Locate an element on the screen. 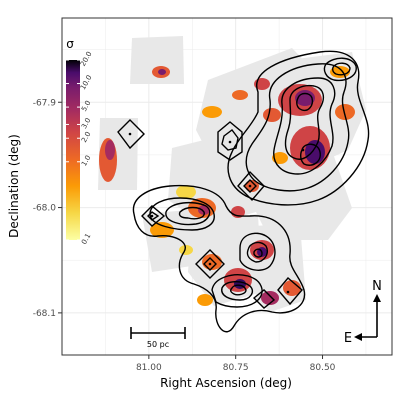 The image size is (407, 411). y-tick-label: -68.1 is located at coordinates (44, 314).